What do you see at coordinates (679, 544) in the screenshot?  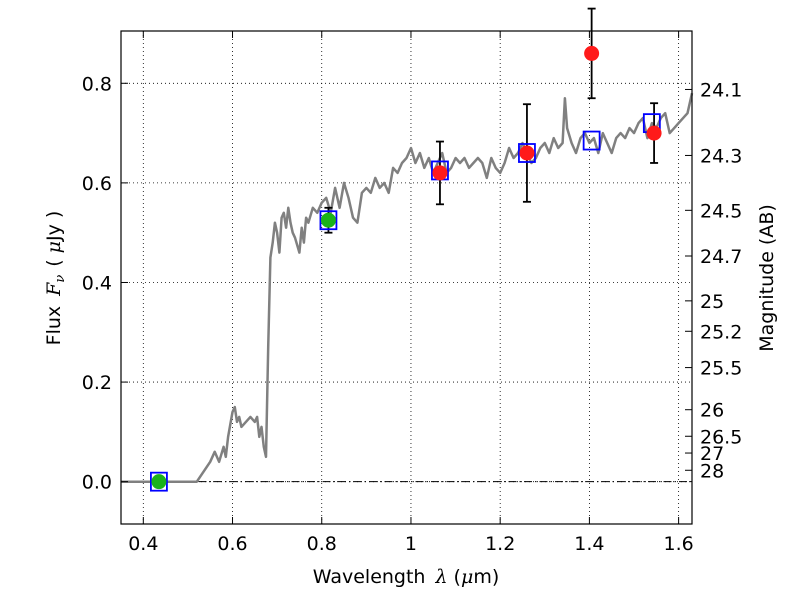 I see `x-tick-label: 1.6` at bounding box center [679, 544].